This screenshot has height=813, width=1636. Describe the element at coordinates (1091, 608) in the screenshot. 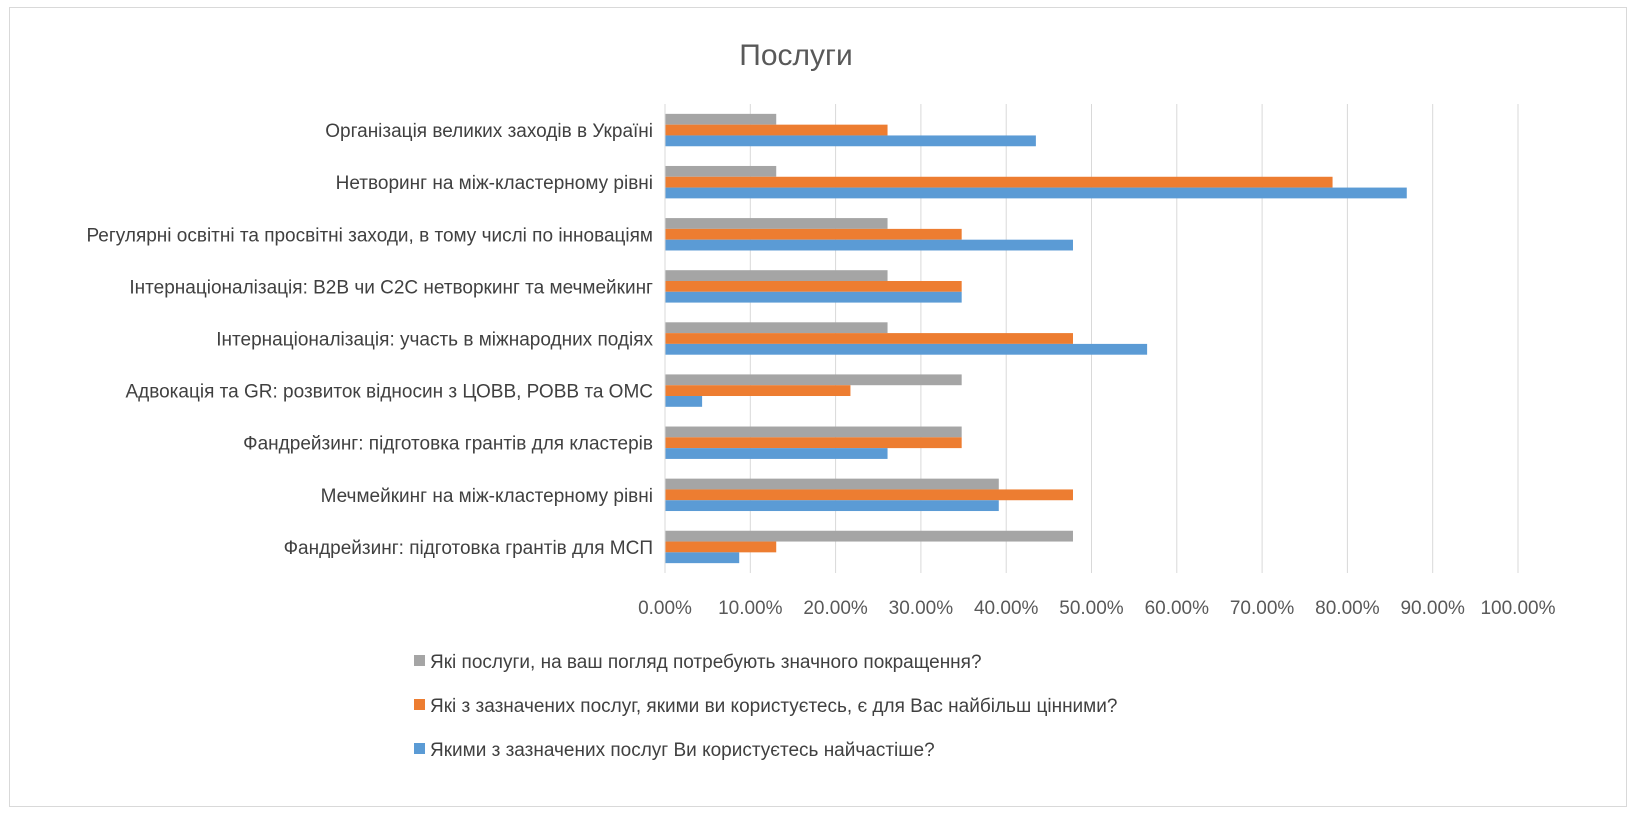

I see `x-tick-label: 50.00%` at that location.